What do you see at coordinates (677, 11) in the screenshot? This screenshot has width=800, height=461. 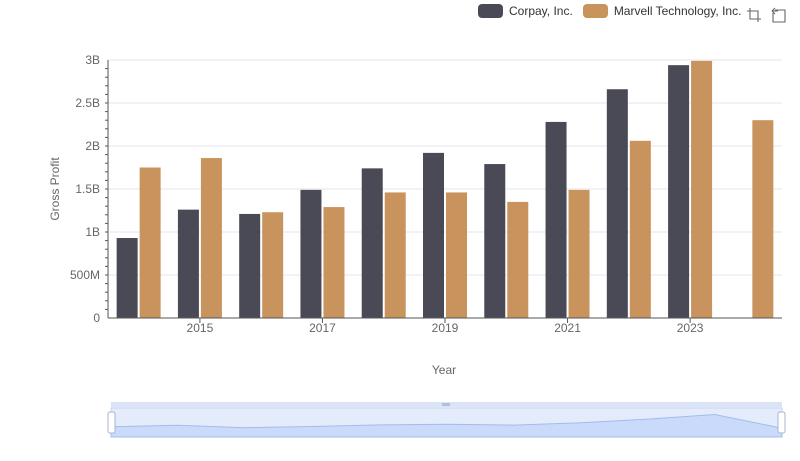 I see `legend-label-marvell: Marvell Technology, Inc.` at bounding box center [677, 11].